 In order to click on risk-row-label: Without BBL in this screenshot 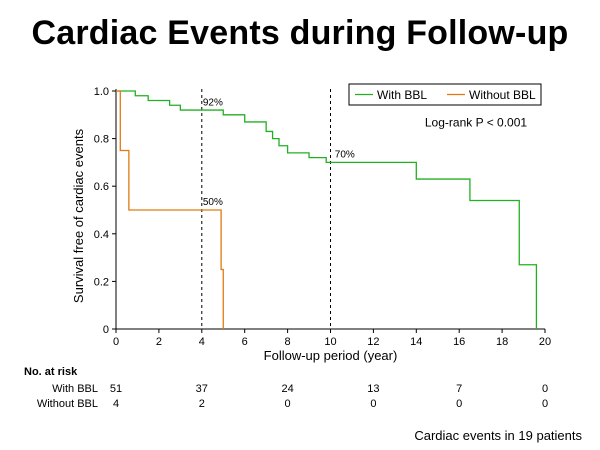, I will do `click(67, 404)`.